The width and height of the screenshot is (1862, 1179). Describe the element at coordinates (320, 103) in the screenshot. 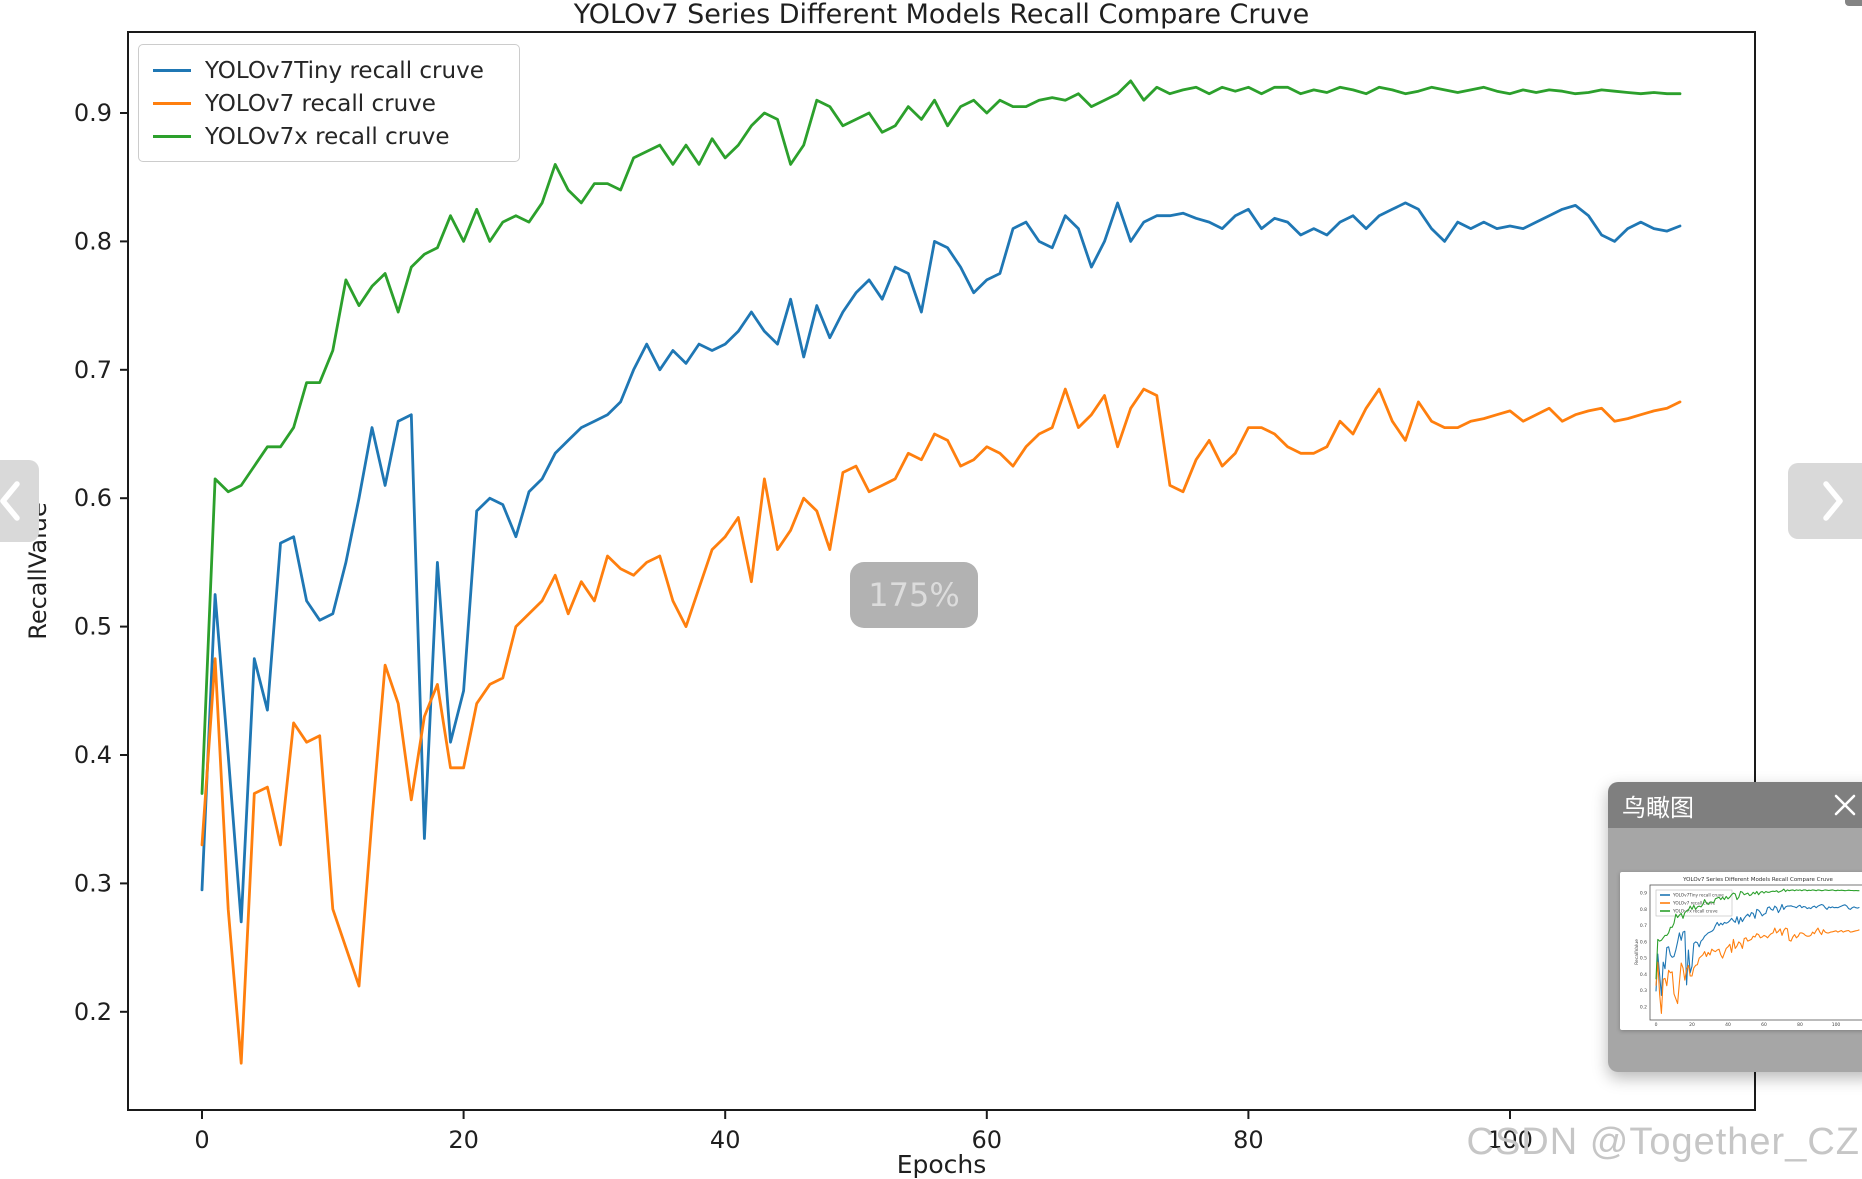

I see `legend-label: YOLOv7 recall cruve` at that location.